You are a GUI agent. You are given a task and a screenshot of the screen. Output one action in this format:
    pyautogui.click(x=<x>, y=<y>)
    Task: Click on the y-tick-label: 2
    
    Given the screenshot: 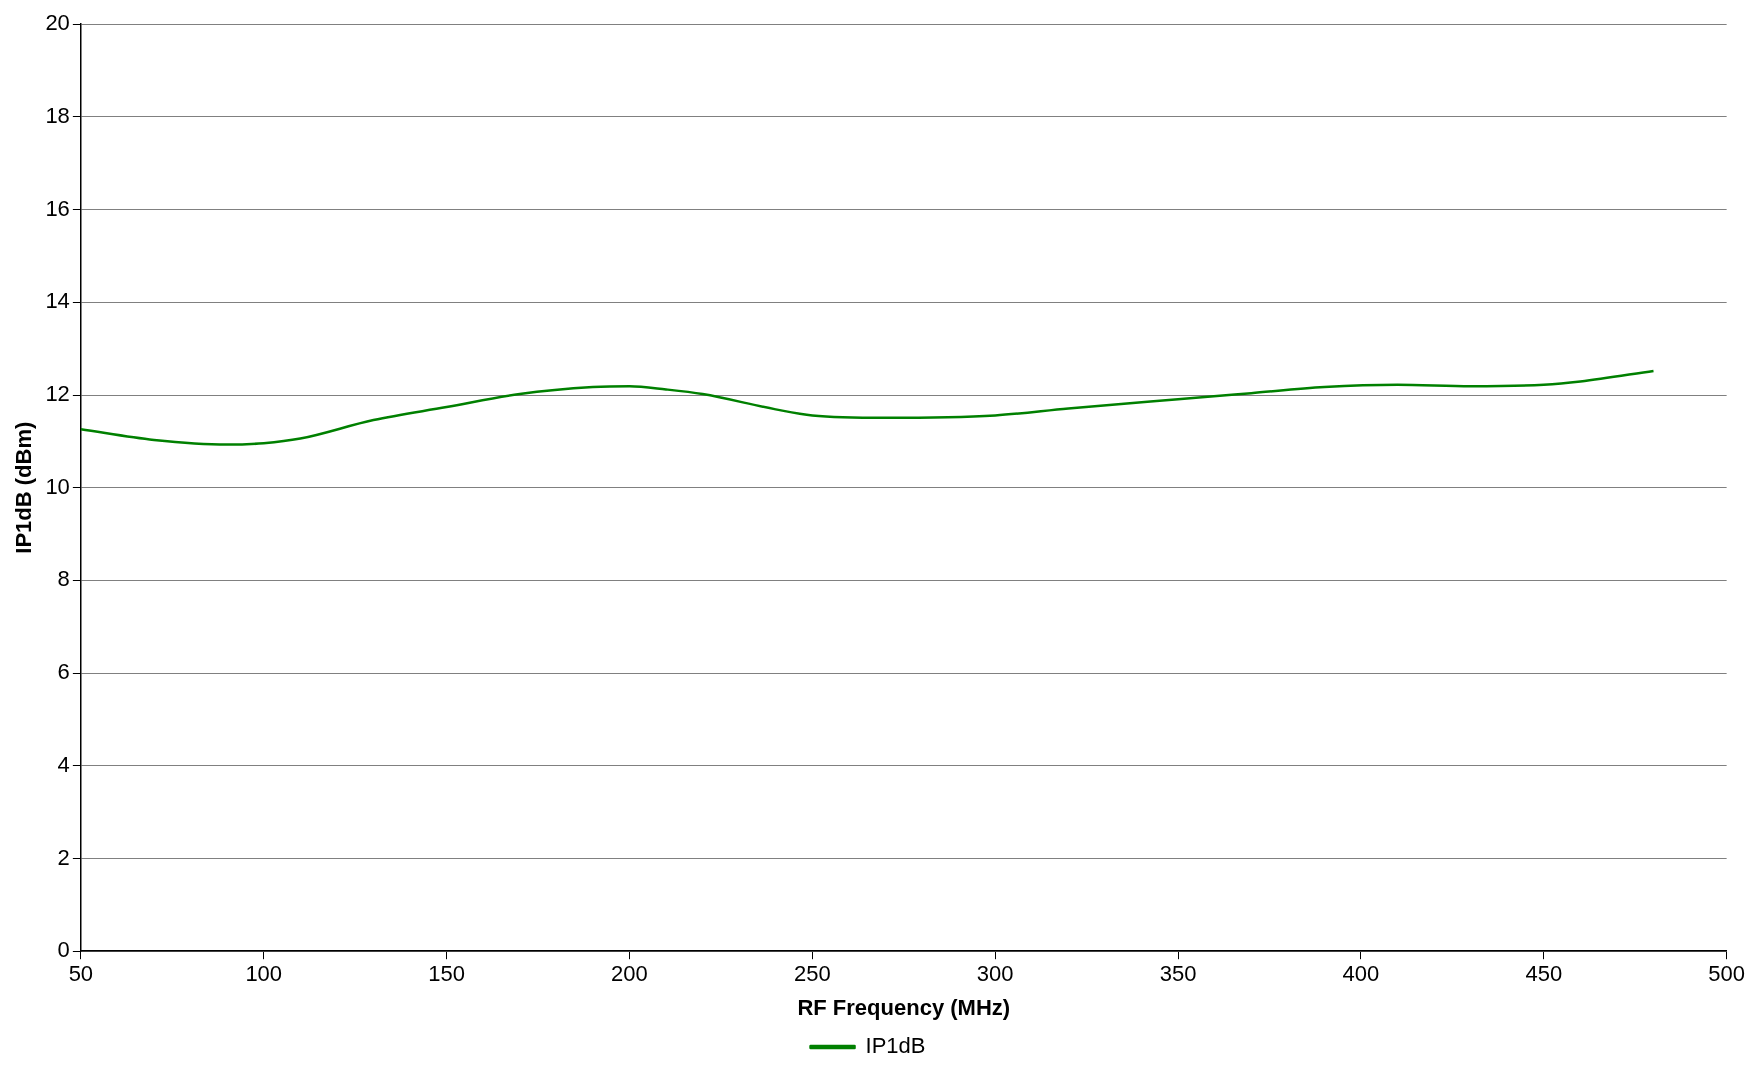 What is the action you would take?
    pyautogui.click(x=63, y=857)
    